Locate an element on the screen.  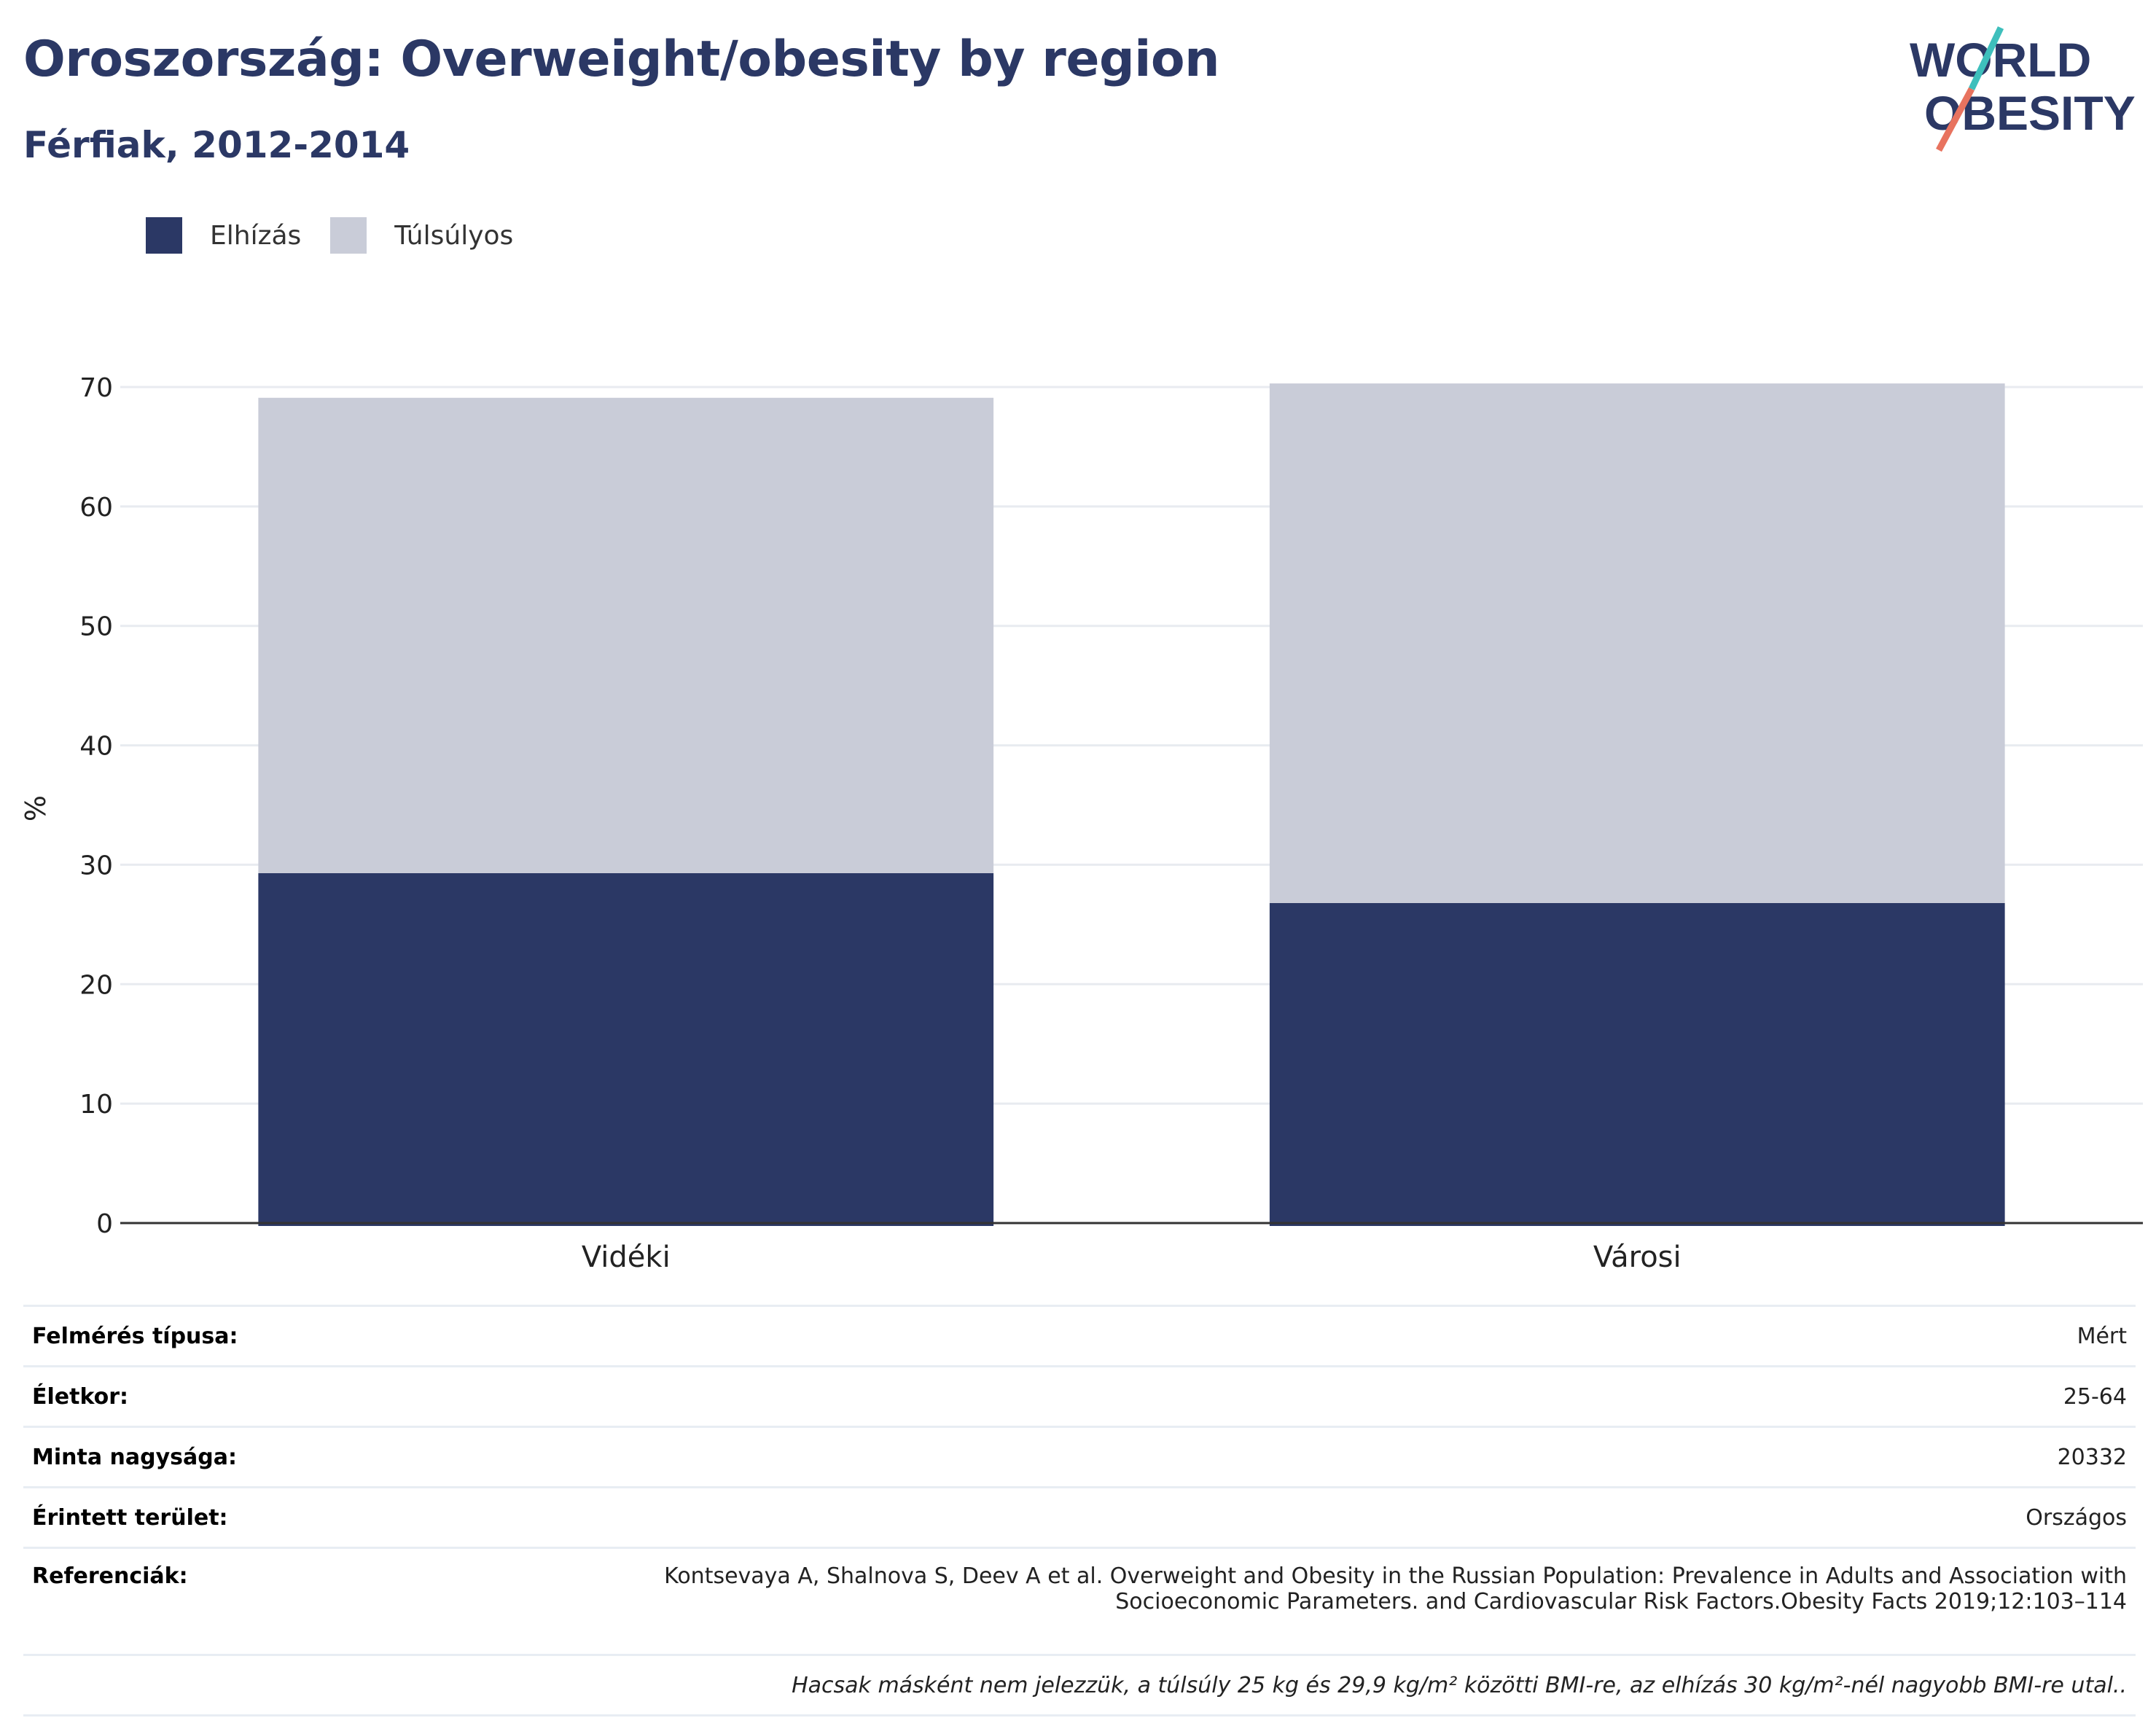
y-tick-label: 40 is located at coordinates (96, 747).